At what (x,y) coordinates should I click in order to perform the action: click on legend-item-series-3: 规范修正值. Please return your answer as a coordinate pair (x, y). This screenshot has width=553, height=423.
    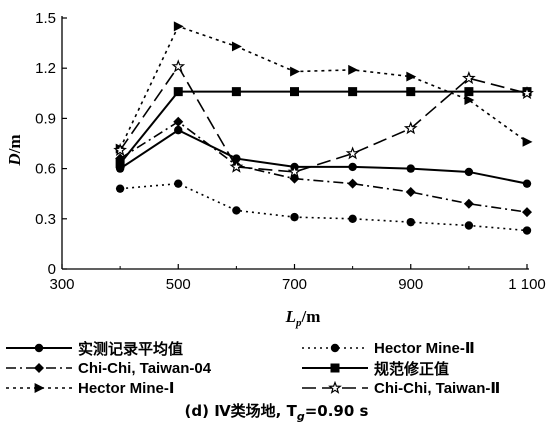
    Looking at the image, I should click on (374, 368).